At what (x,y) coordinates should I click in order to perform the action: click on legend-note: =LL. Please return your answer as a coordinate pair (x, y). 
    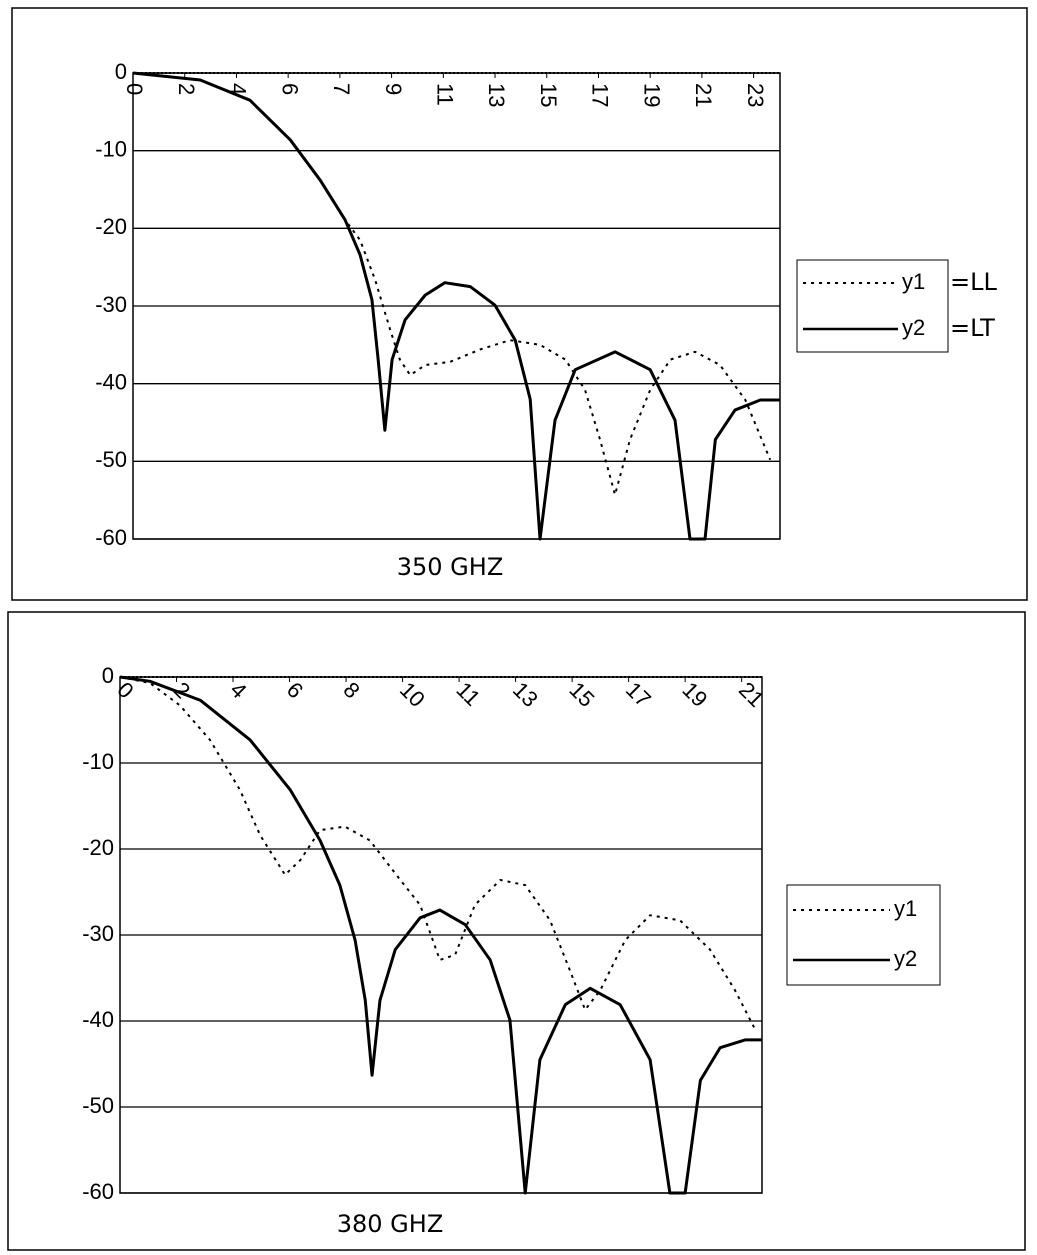
    Looking at the image, I should click on (973, 282).